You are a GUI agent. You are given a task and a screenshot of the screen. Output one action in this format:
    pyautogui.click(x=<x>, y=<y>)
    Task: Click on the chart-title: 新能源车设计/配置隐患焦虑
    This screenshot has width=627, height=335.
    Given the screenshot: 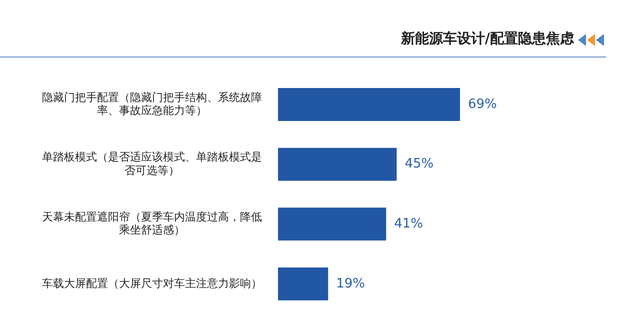 What is the action you would take?
    pyautogui.click(x=487, y=39)
    